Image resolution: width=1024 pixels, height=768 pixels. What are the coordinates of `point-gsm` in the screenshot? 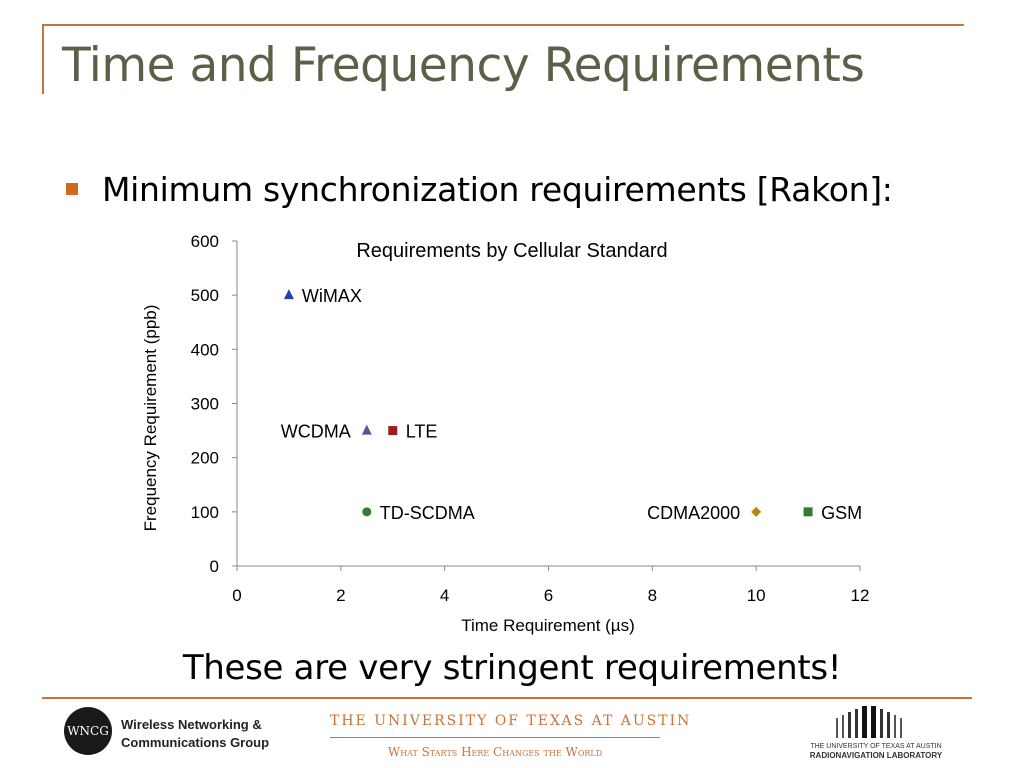 It's located at (808, 512).